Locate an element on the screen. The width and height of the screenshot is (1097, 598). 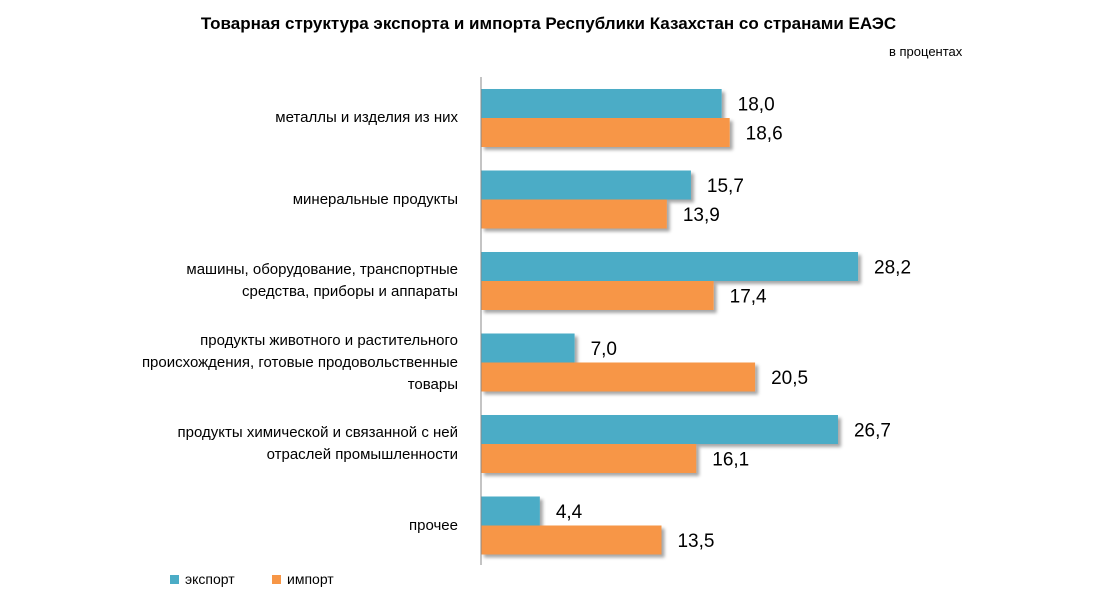
category-label-line: машины, оборудование, транспортные is located at coordinates (322, 269).